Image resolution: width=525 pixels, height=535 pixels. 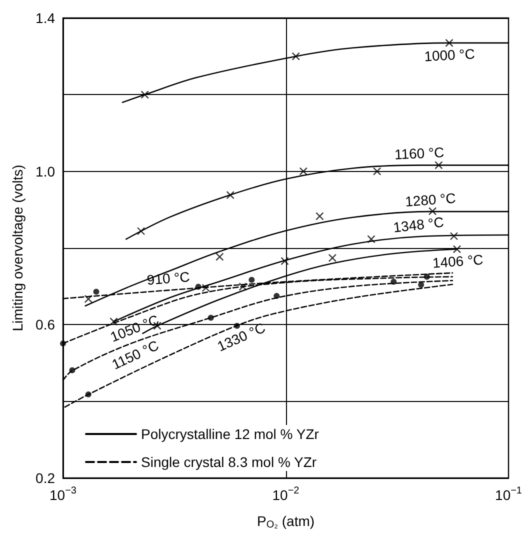 I want to click on annotation: 1280 °C, so click(x=430, y=200).